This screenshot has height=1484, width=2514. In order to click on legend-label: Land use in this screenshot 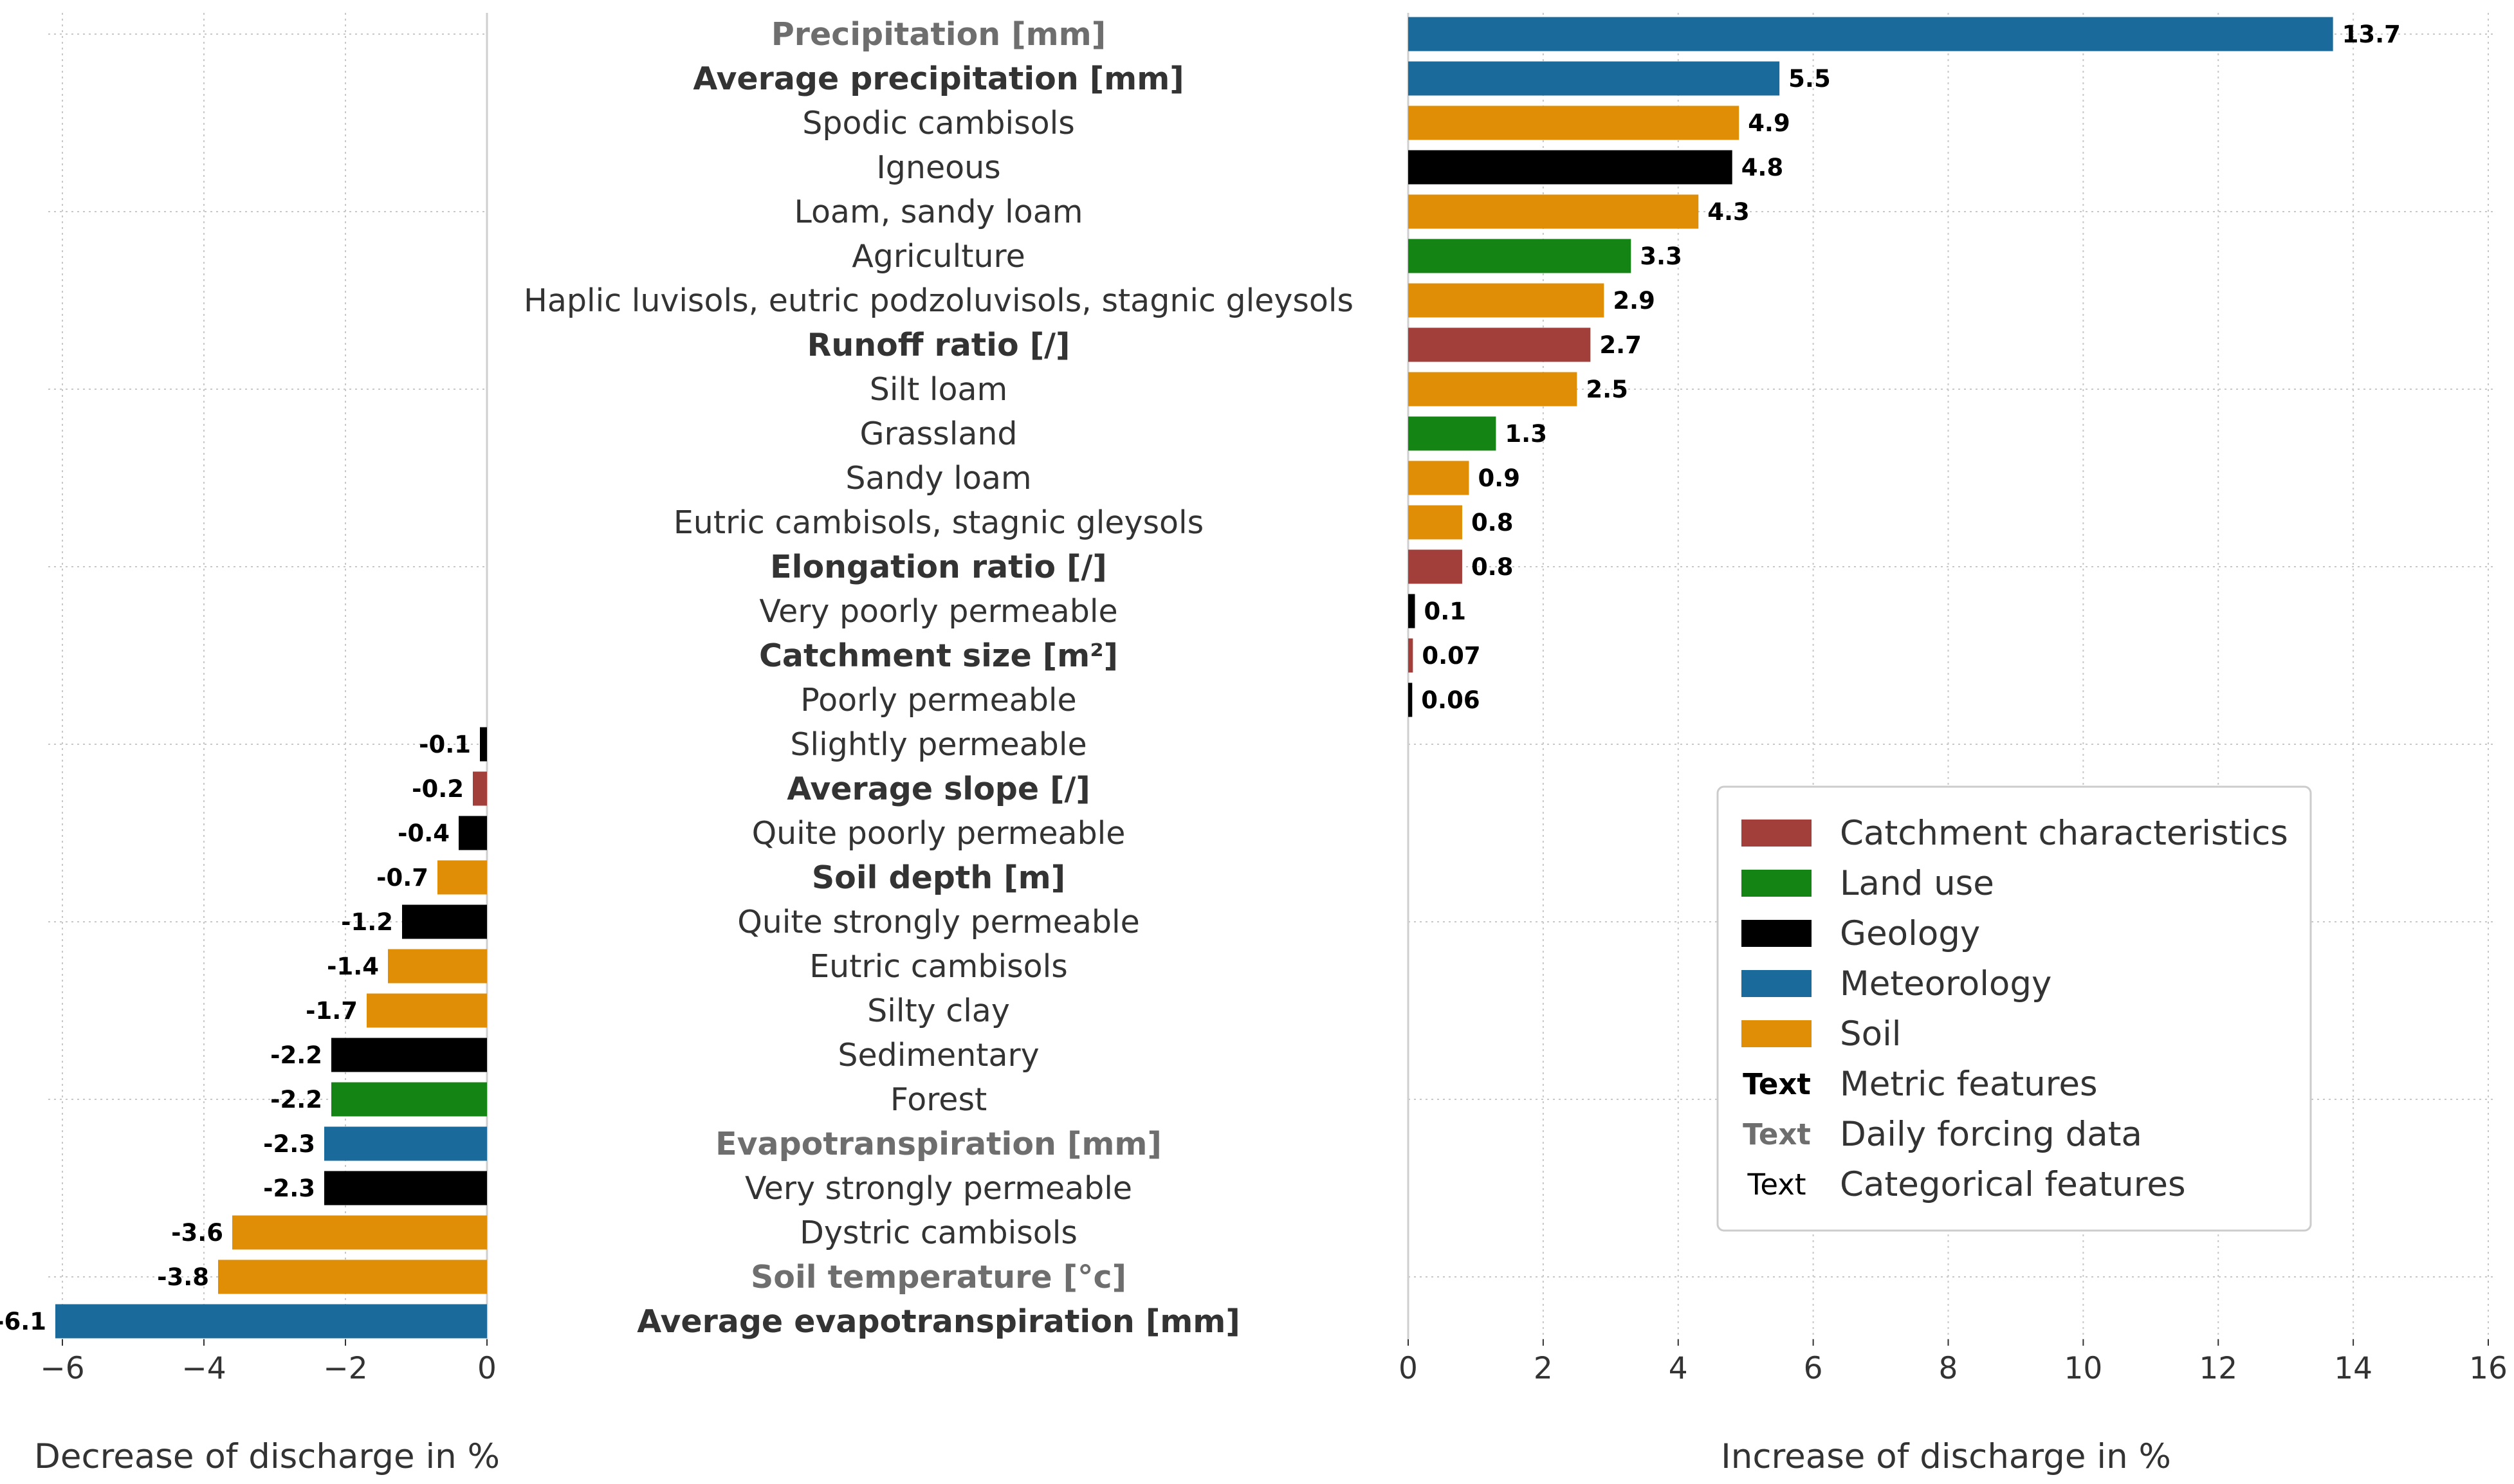, I will do `click(1917, 884)`.